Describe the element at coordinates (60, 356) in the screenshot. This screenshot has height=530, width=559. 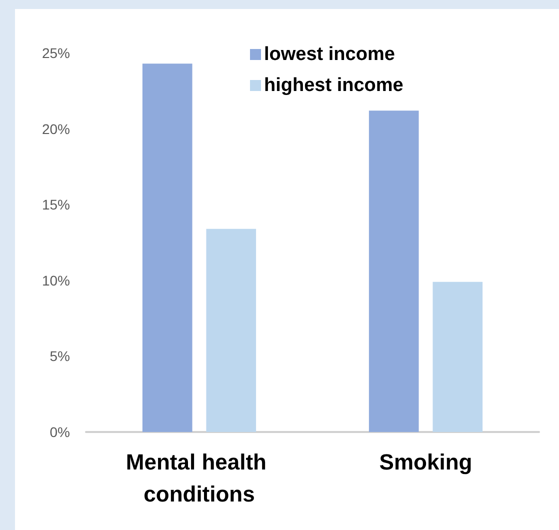
I see `y-tick-label: 5%` at that location.